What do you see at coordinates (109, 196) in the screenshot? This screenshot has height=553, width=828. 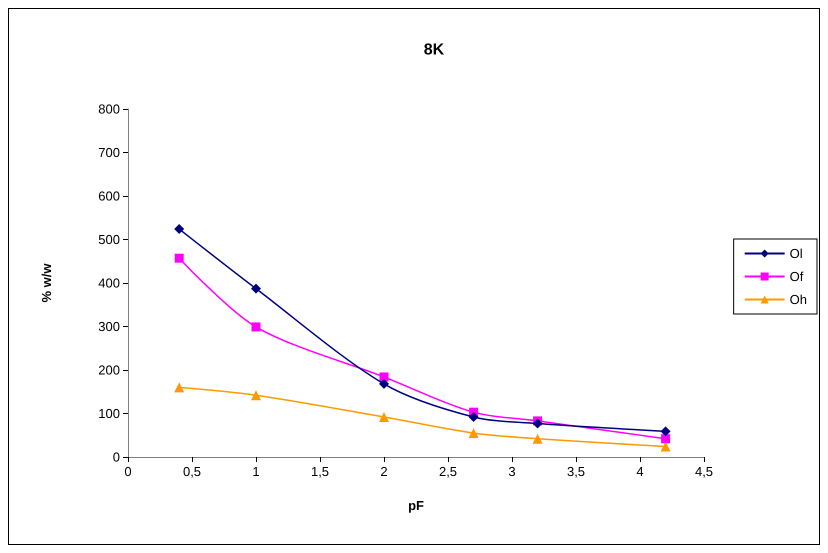 I see `y-tick-label: 600` at bounding box center [109, 196].